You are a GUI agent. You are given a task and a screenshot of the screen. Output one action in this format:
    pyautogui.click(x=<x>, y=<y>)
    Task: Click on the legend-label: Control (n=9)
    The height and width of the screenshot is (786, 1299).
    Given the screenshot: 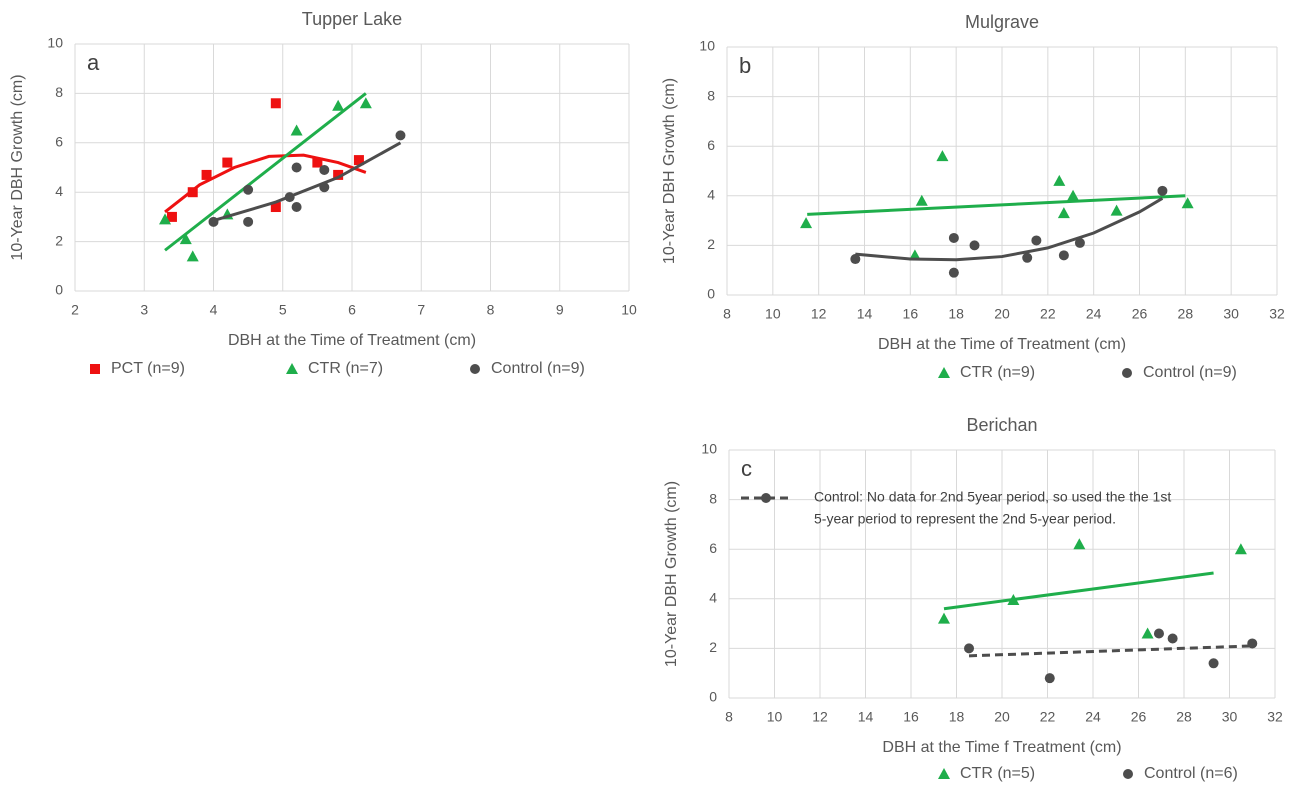 What is the action you would take?
    pyautogui.click(x=538, y=368)
    